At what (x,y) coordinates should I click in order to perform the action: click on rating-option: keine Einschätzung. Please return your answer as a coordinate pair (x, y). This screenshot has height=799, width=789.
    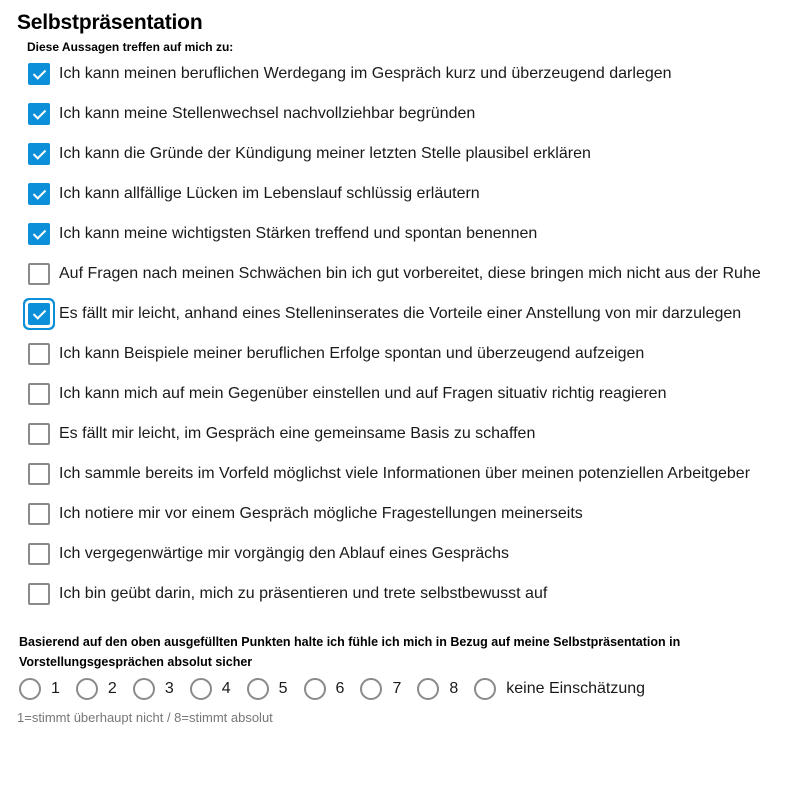
    Looking at the image, I should click on (559, 689).